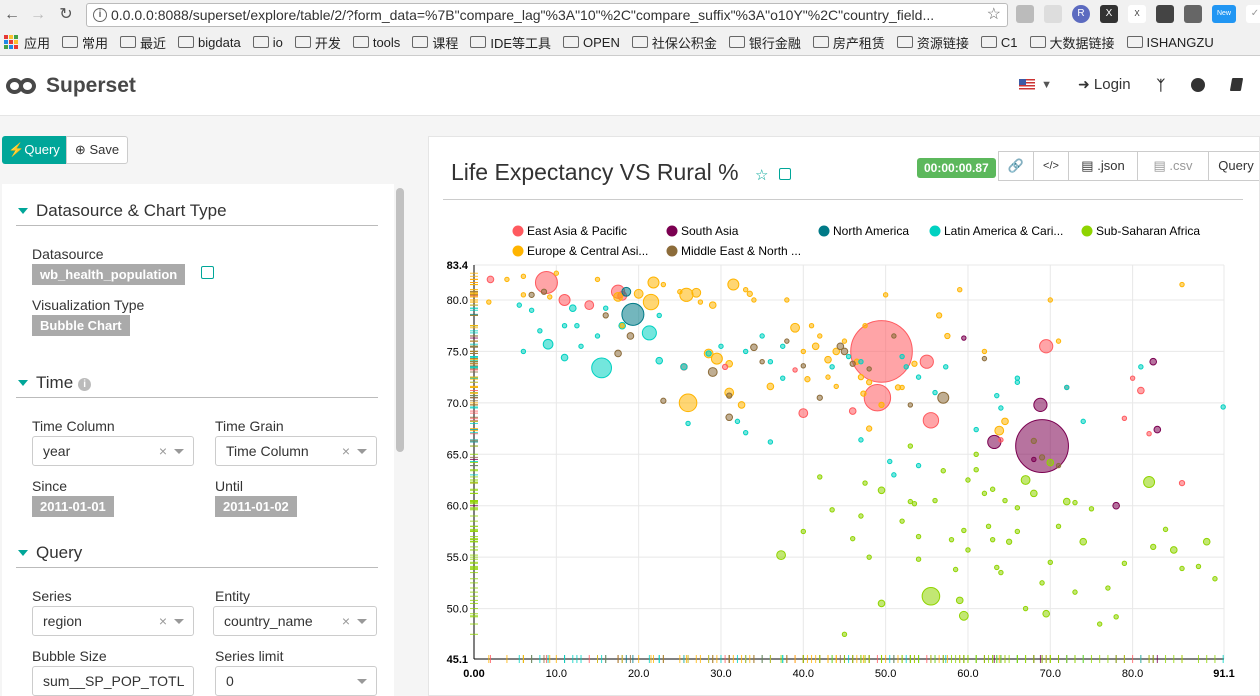 The image size is (1260, 696). Describe the element at coordinates (510, 42) in the screenshot. I see `bookmark-folder: IDE等工具` at that location.